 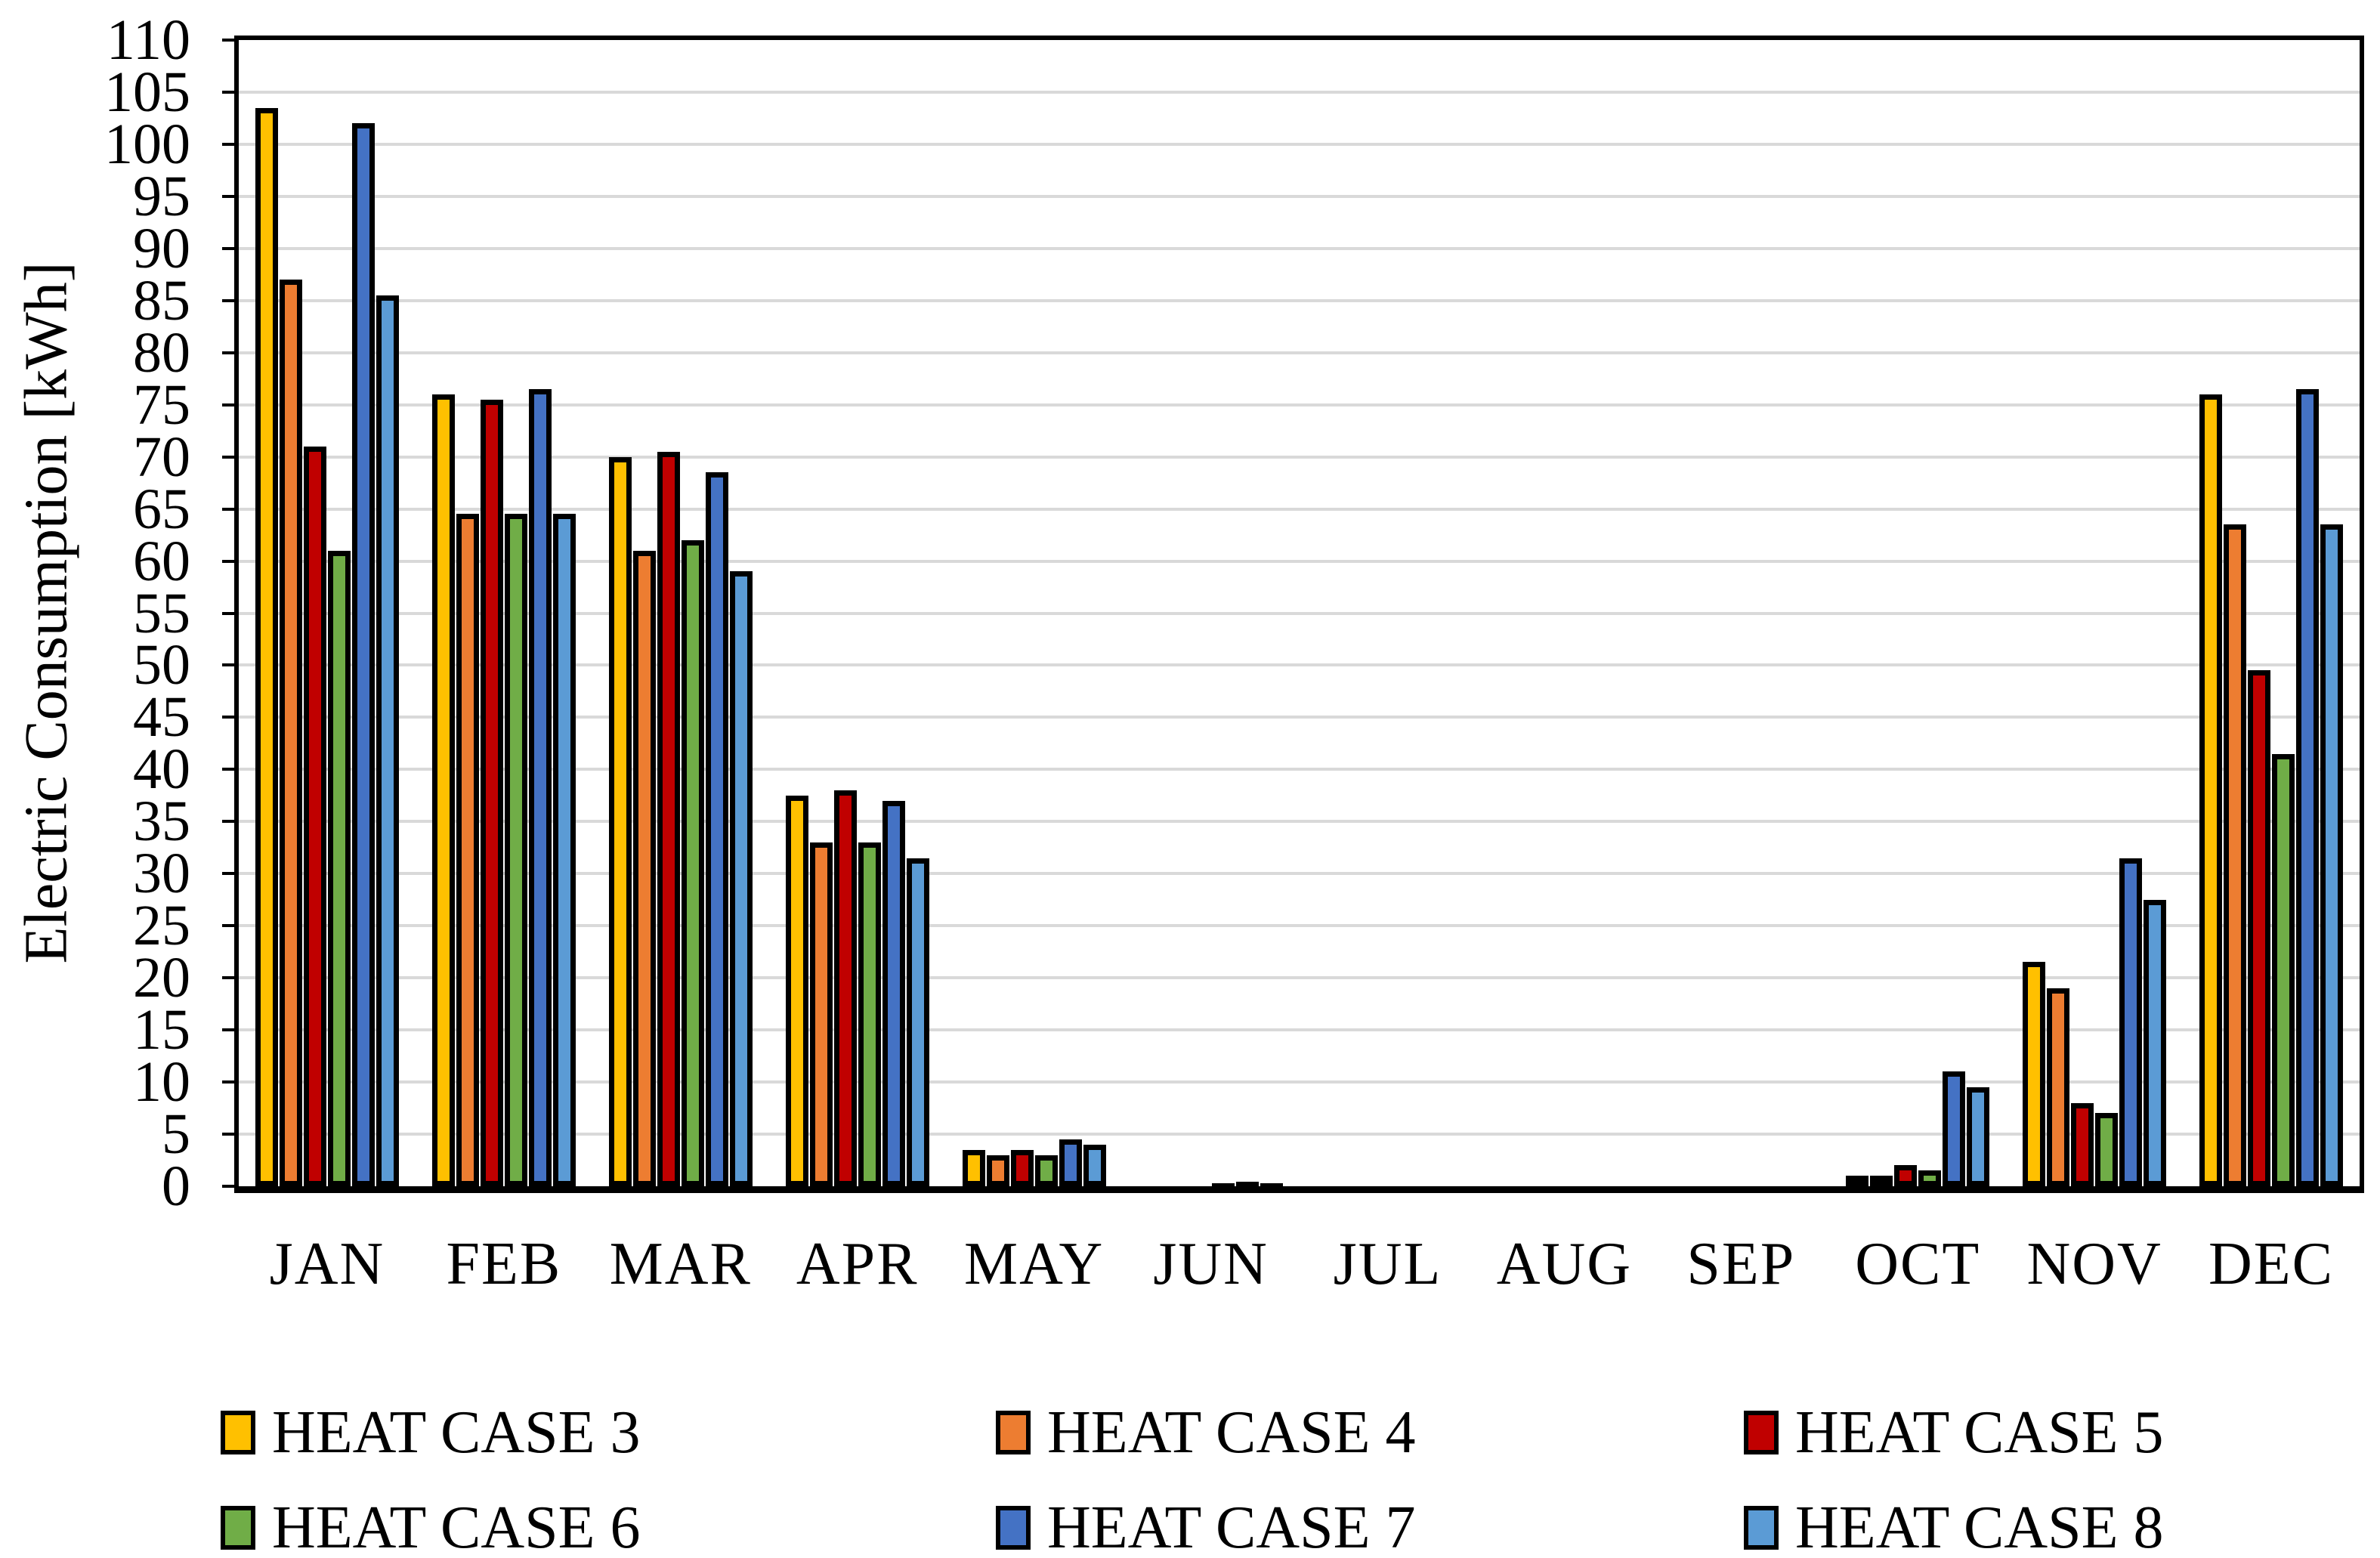 I want to click on bar-heat-case-3-feb, so click(x=443, y=790).